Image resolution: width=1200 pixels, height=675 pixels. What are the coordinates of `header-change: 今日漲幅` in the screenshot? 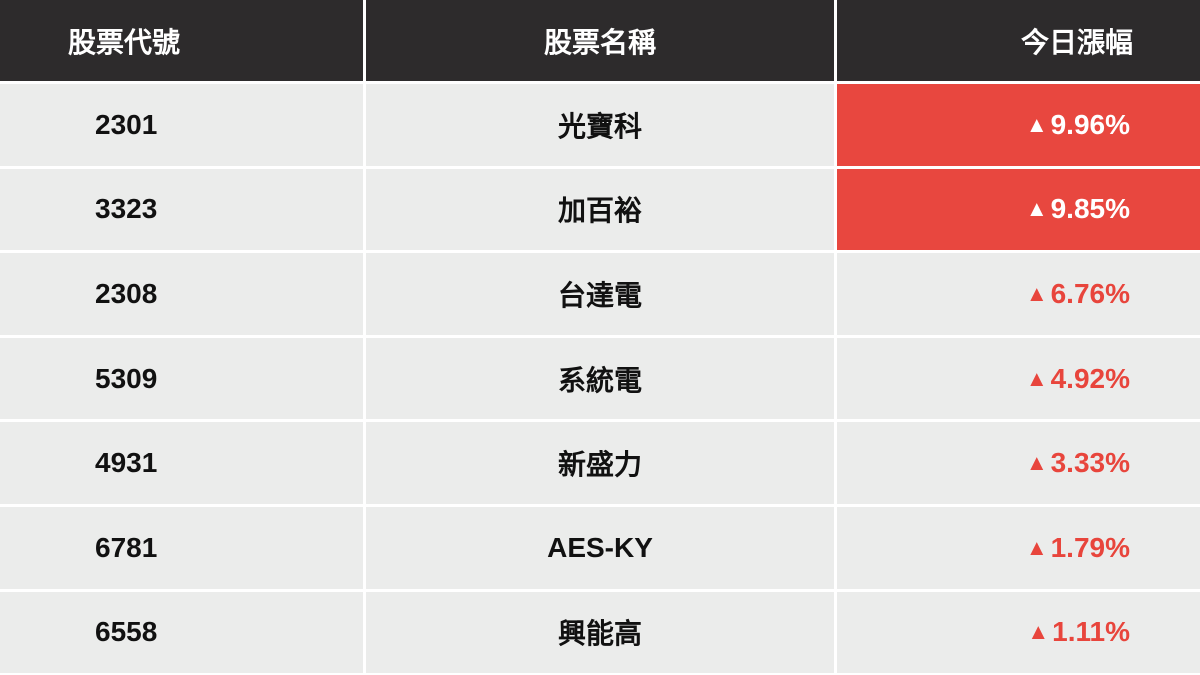 It's located at (1018, 40).